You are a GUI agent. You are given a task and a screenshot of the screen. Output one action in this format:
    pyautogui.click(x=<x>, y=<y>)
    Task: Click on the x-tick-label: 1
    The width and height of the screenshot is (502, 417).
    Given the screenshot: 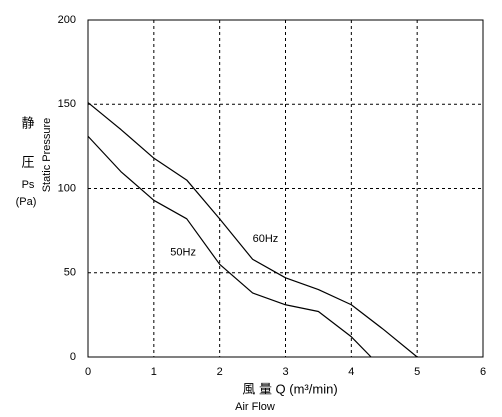 What is the action you would take?
    pyautogui.click(x=154, y=372)
    